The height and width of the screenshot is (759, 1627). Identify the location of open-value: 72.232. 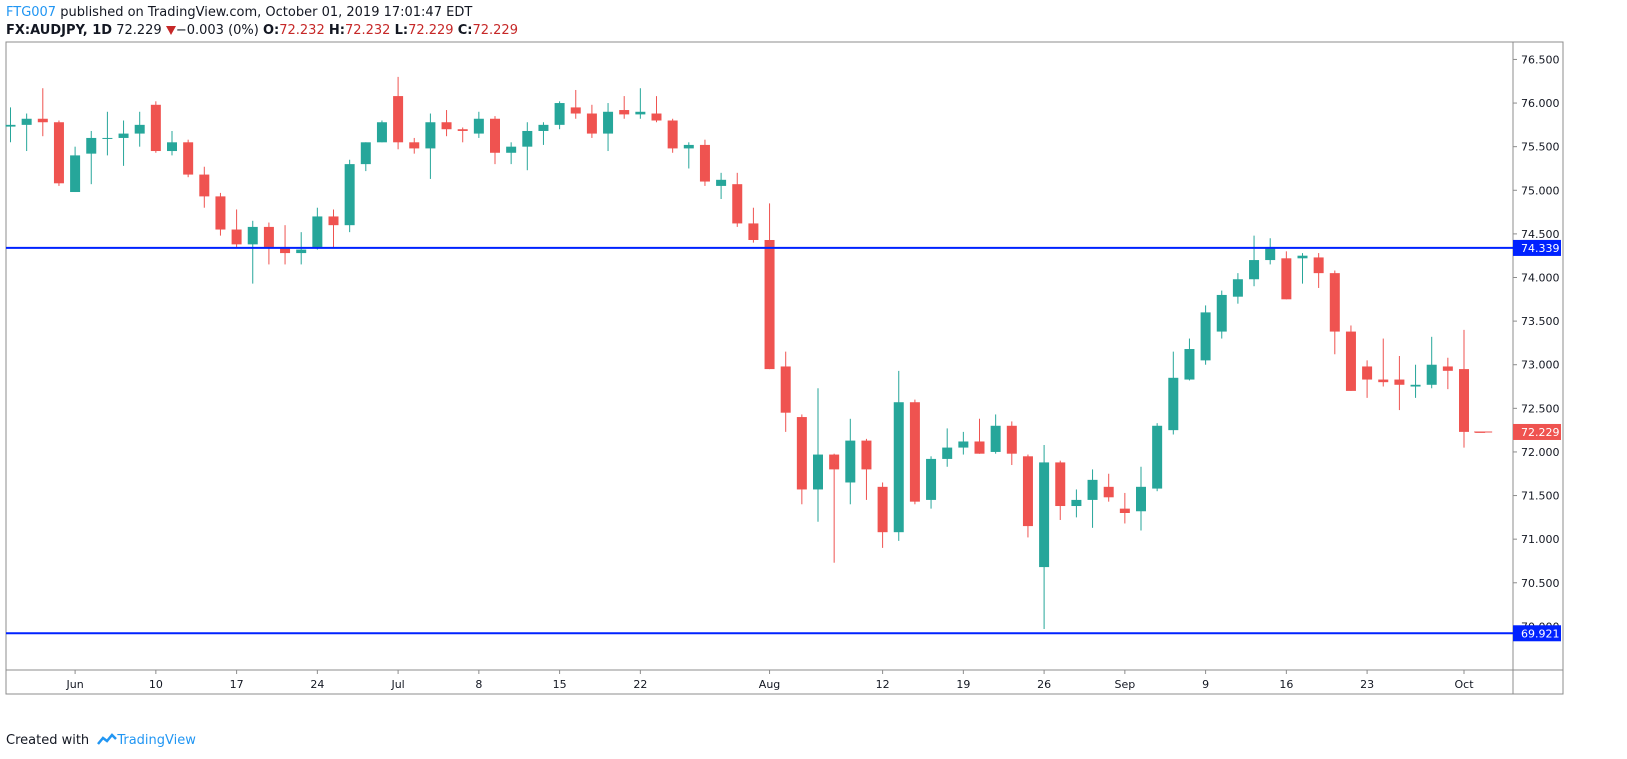
(302, 30).